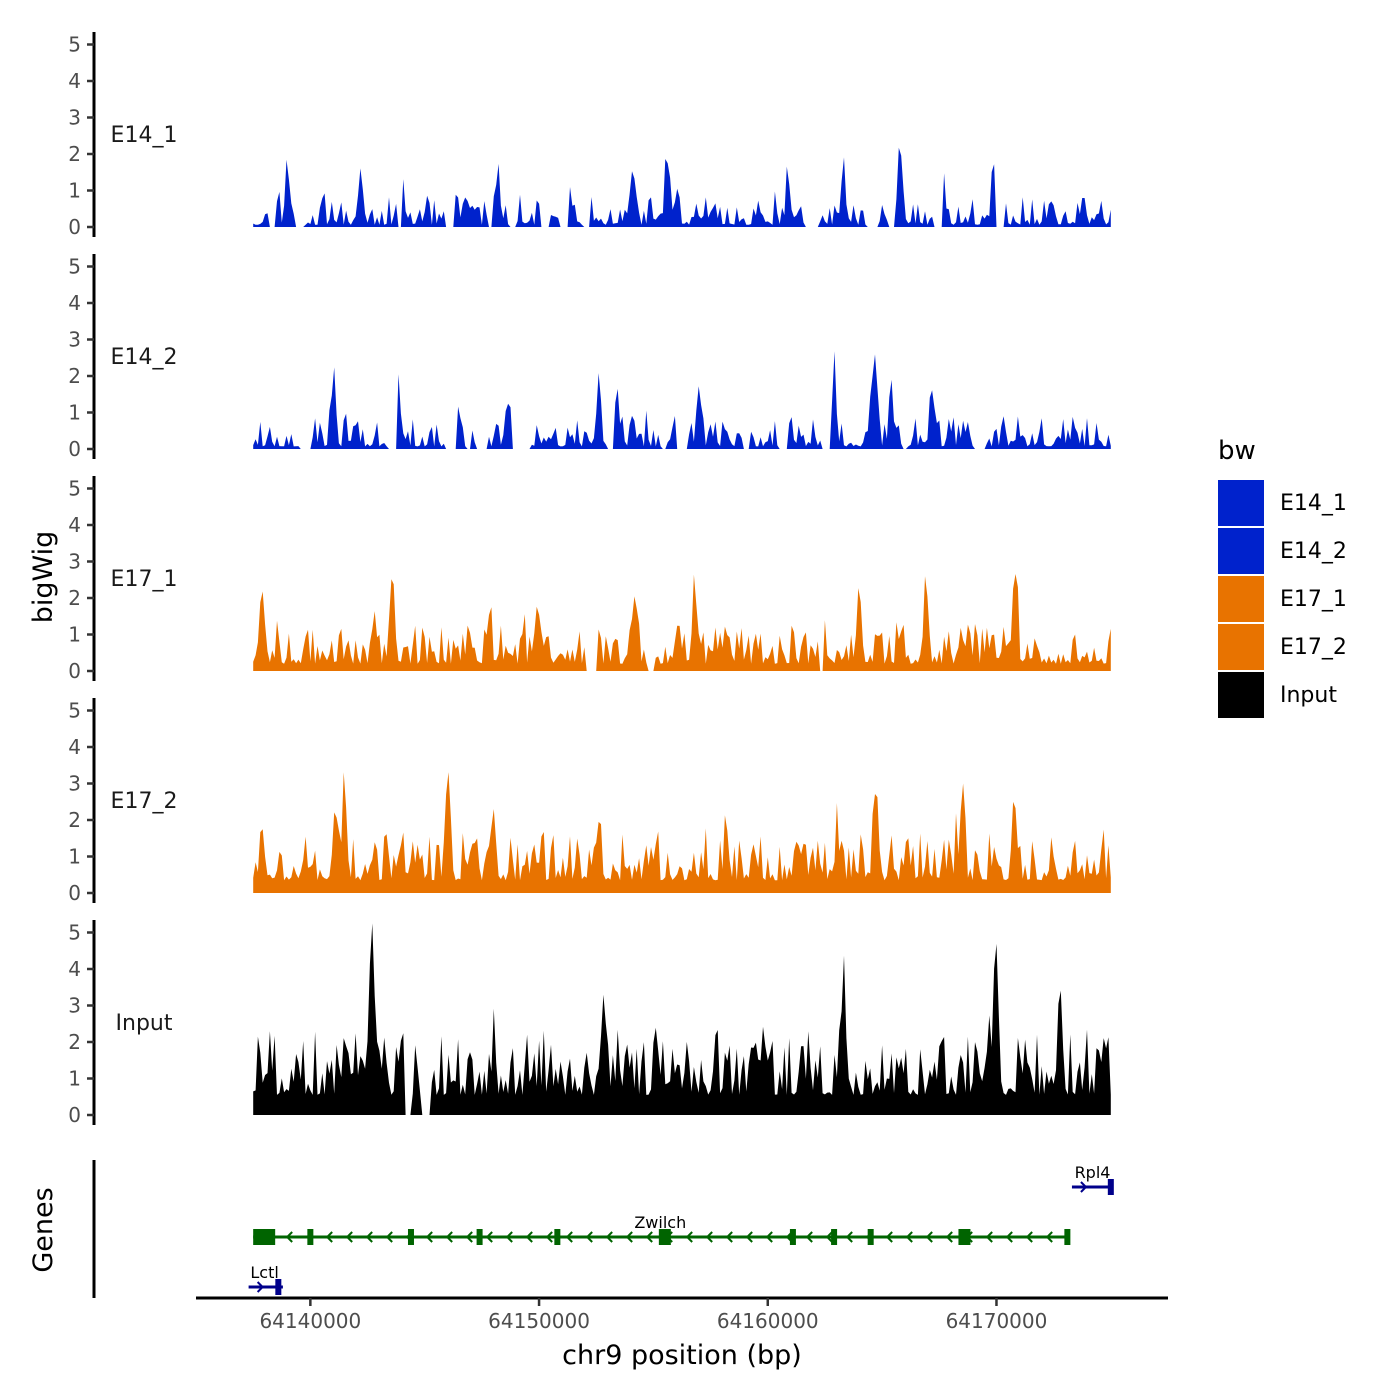  What do you see at coordinates (662, 1229) in the screenshot?
I see `gene-Zwilch: Zwilch` at bounding box center [662, 1229].